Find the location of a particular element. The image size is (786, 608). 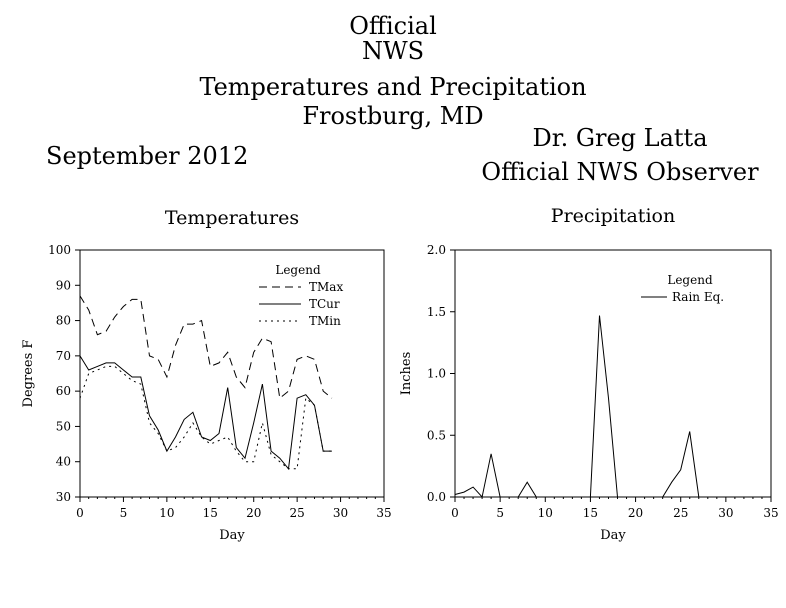

observer-role: Official NWS Observer is located at coordinates (620, 172).